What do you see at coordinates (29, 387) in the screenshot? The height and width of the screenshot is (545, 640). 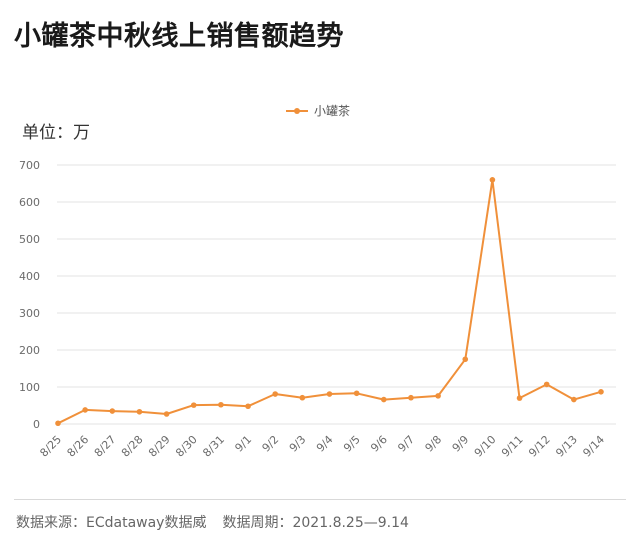 I see `y-tick-label: 100` at bounding box center [29, 387].